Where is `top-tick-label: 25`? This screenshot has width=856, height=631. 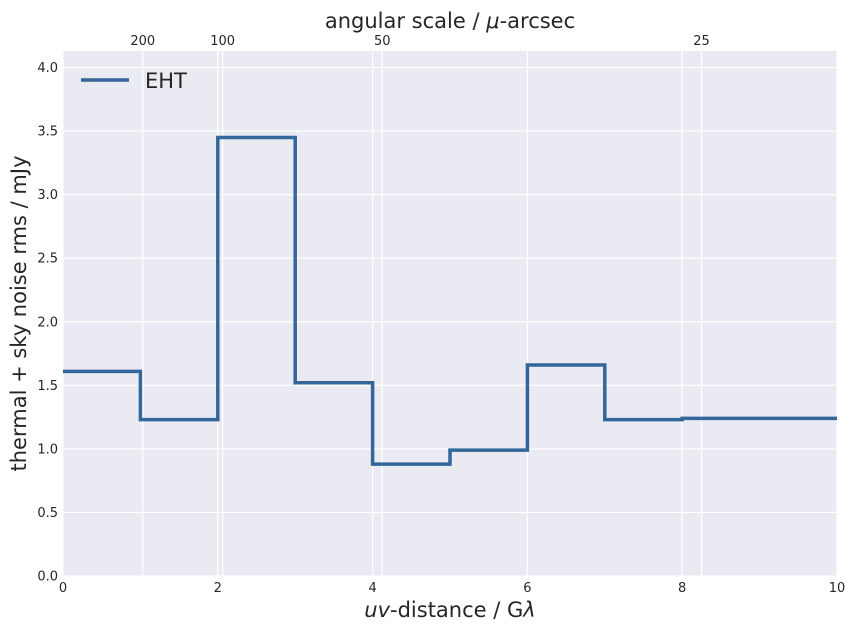
top-tick-label: 25 is located at coordinates (701, 41).